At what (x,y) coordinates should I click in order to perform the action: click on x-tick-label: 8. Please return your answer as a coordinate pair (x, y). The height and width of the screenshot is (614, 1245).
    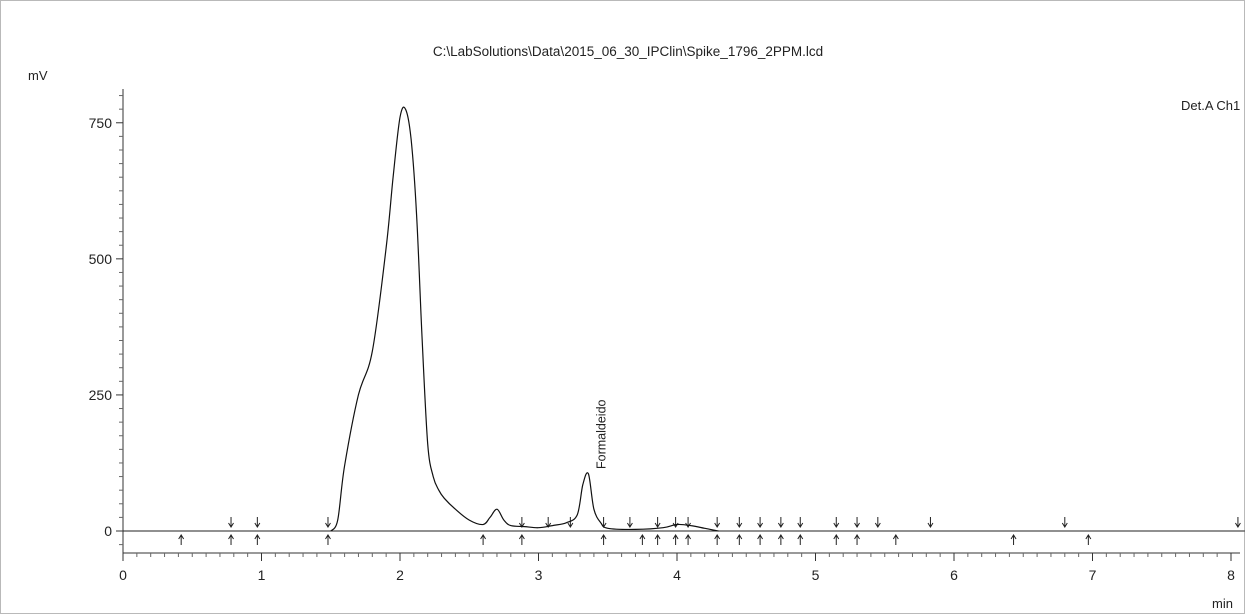
    Looking at the image, I should click on (1231, 575).